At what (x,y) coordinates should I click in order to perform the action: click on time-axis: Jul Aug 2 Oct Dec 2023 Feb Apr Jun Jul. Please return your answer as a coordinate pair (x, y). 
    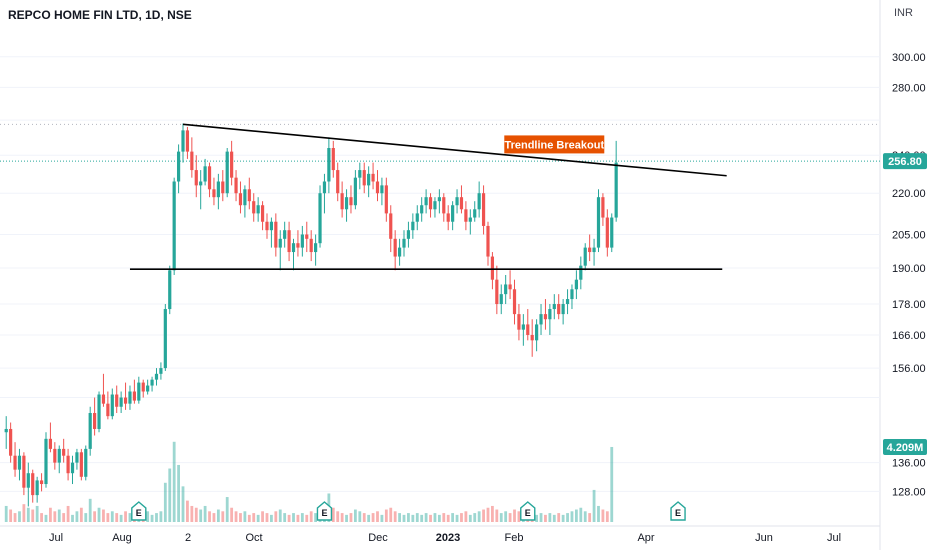
    Looking at the image, I should click on (445, 538).